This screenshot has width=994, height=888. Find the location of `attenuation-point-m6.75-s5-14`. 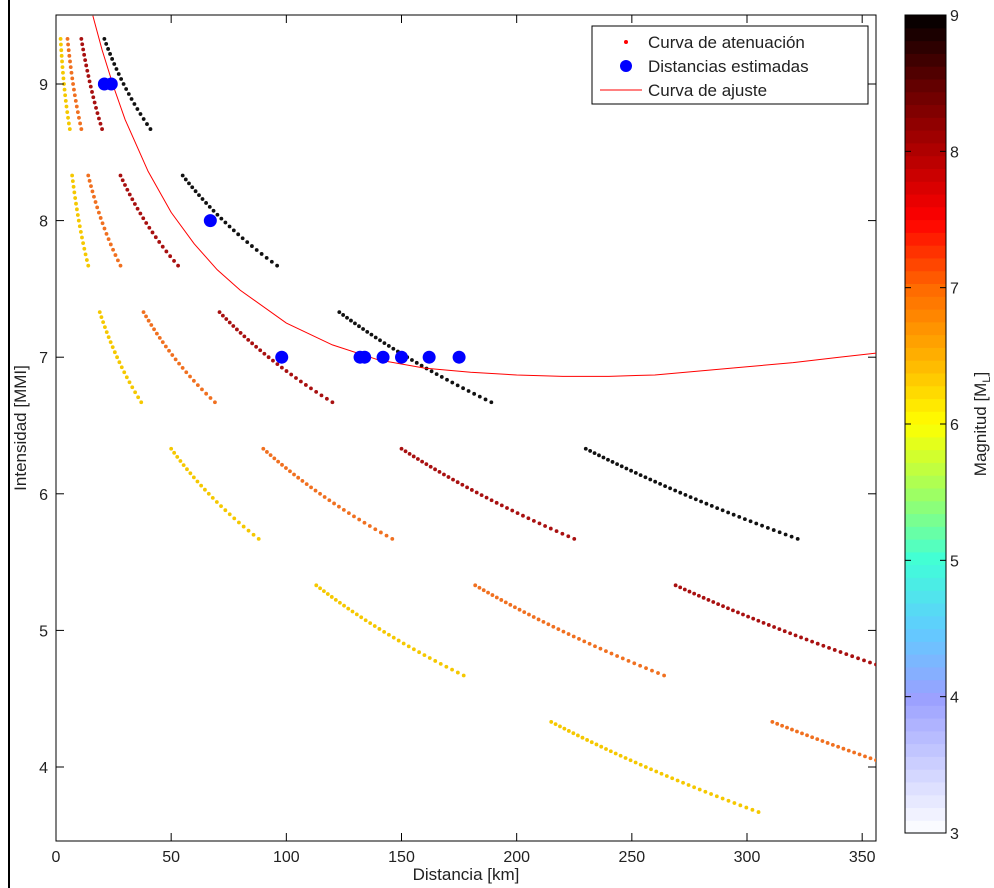

attenuation-point-m6.75-s5-14 is located at coordinates (843, 748).